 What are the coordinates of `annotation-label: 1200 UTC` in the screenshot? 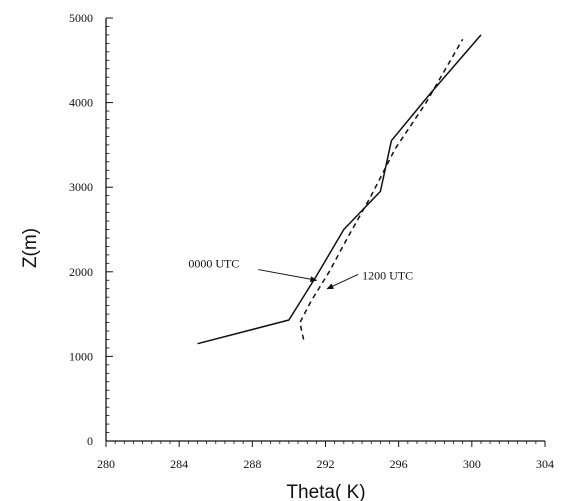 It's located at (387, 275).